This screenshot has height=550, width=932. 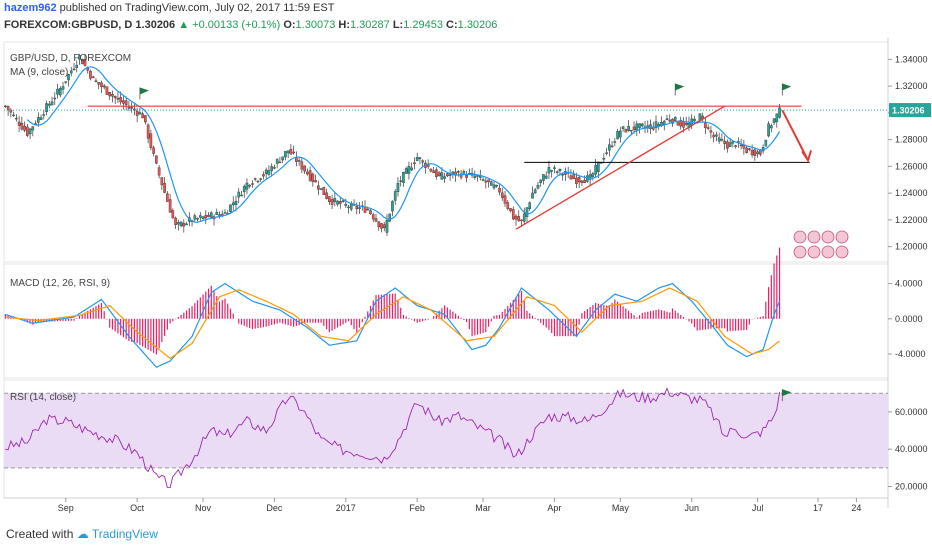 I want to click on x-tick-label: 17, so click(x=818, y=508).